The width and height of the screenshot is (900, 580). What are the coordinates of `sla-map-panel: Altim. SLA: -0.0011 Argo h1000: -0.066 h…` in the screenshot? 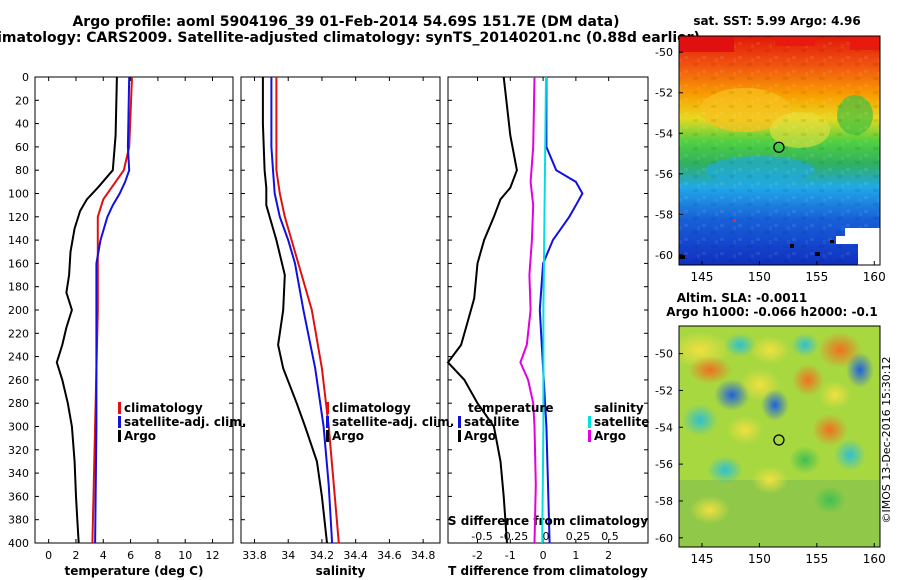 It's located at (770, 428).